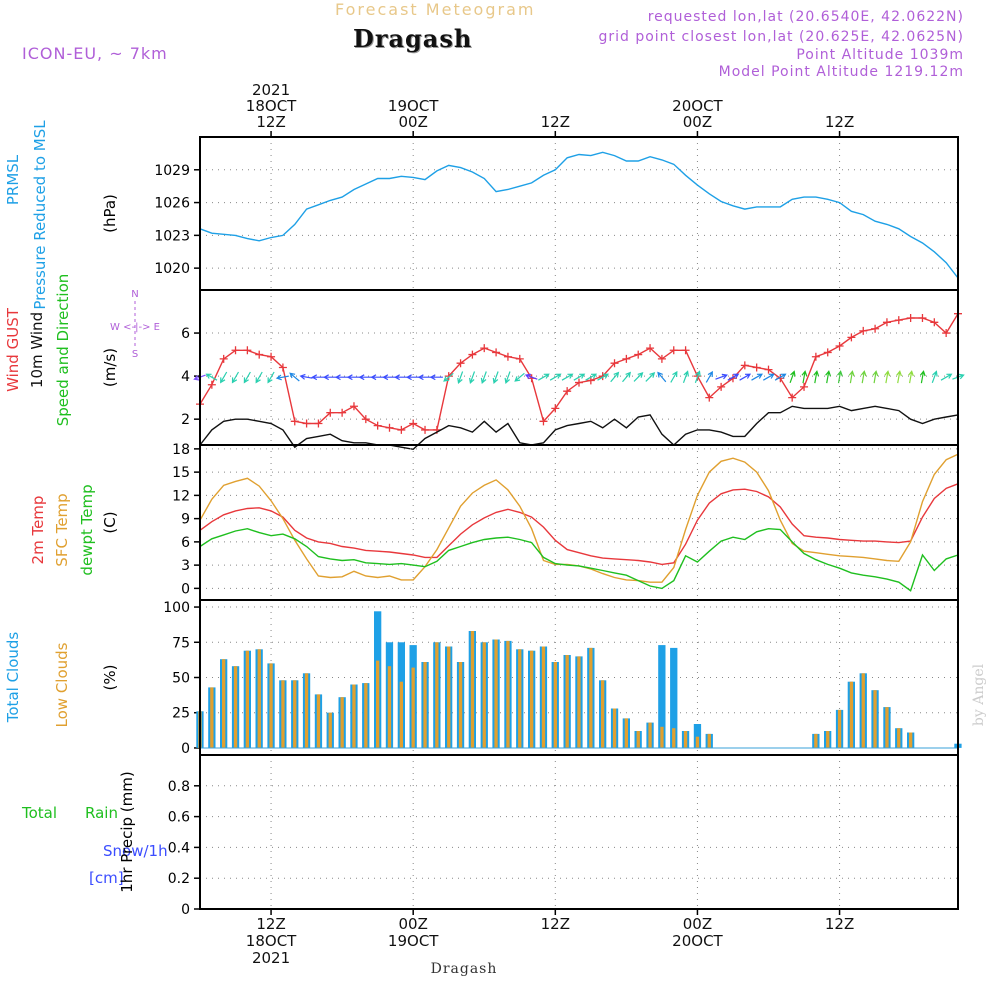  What do you see at coordinates (172, 204) in the screenshot?
I see `y-tick-label: 1026` at bounding box center [172, 204].